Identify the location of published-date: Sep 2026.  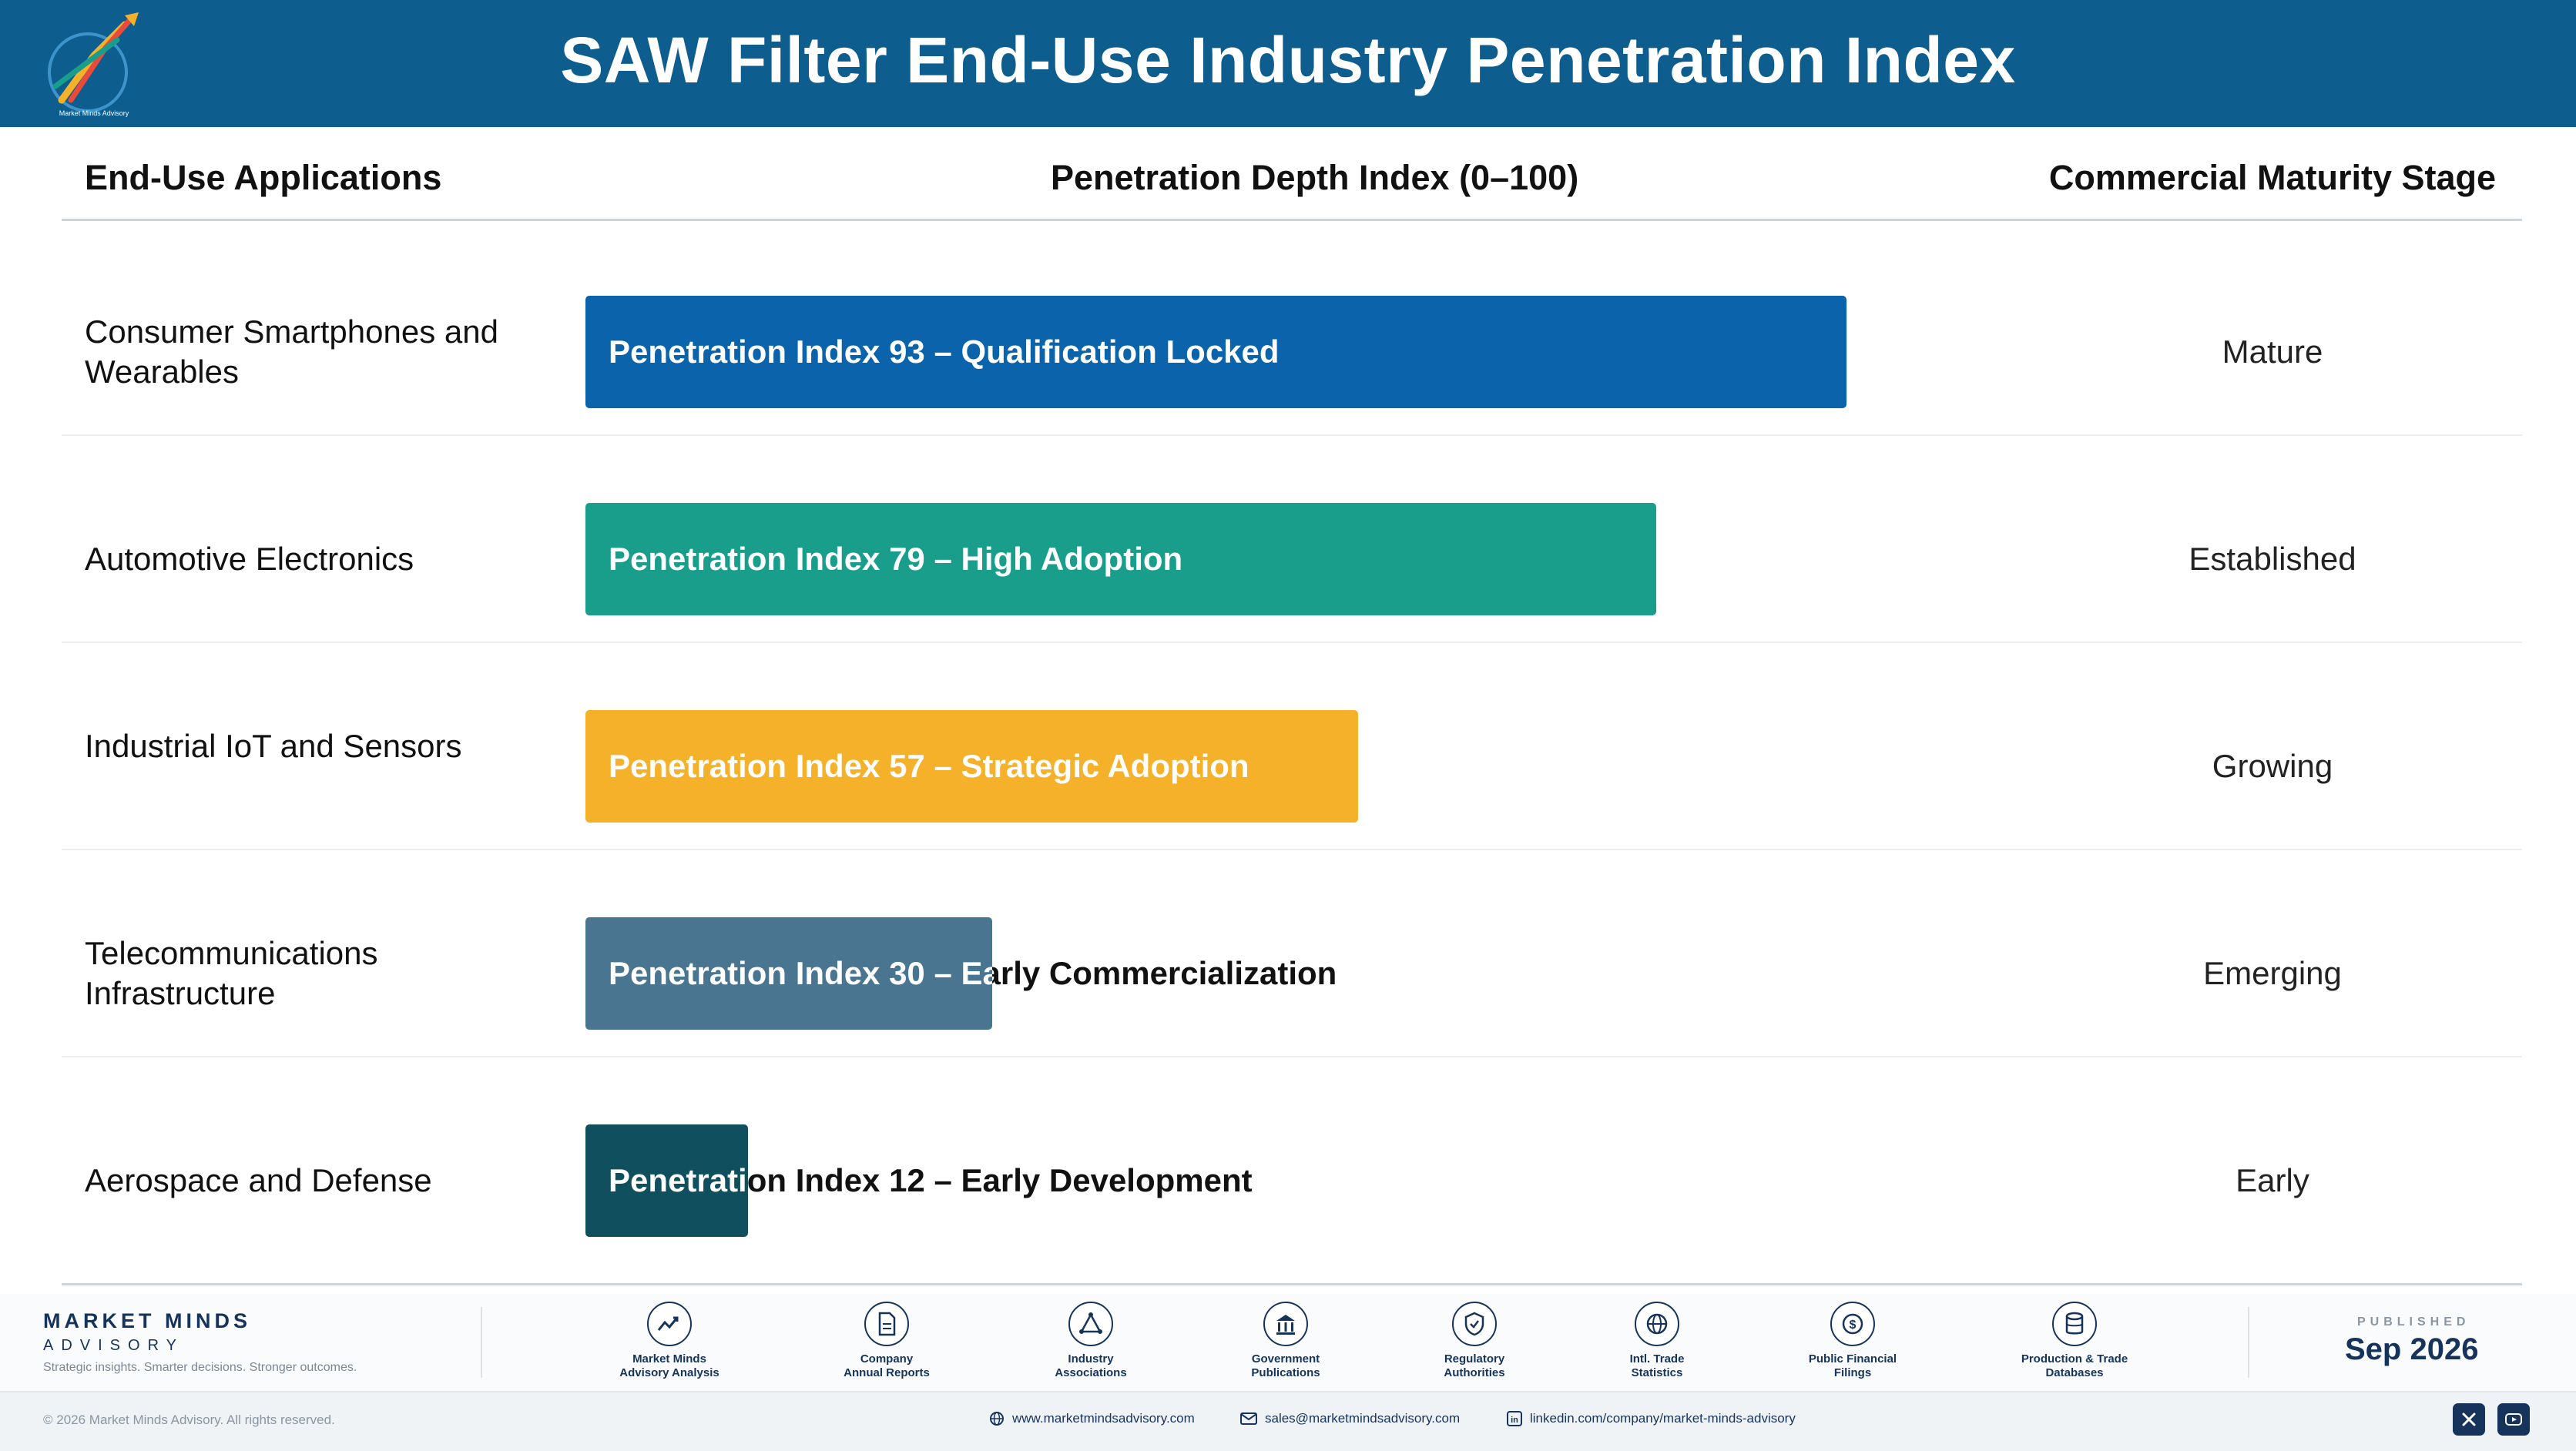
(2412, 1349).